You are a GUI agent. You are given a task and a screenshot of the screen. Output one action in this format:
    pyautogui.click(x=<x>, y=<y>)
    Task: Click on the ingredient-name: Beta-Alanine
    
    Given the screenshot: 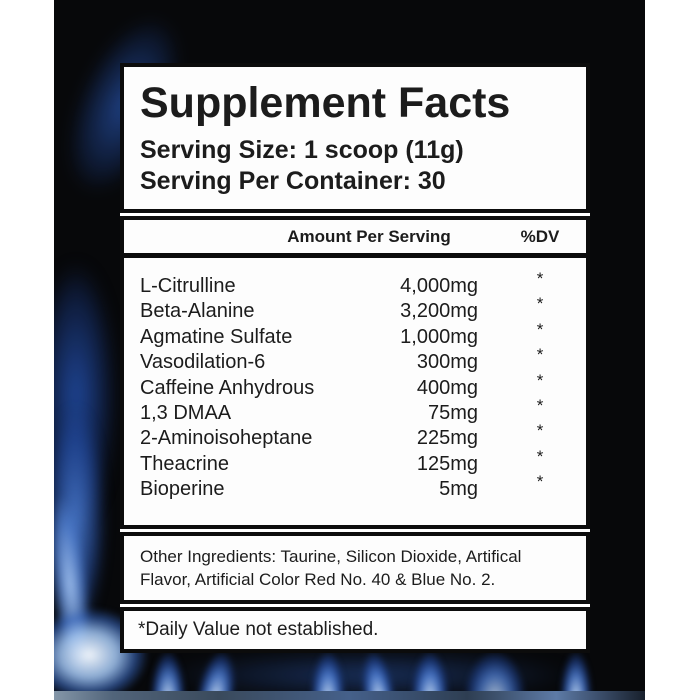 What is the action you would take?
    pyautogui.click(x=197, y=311)
    